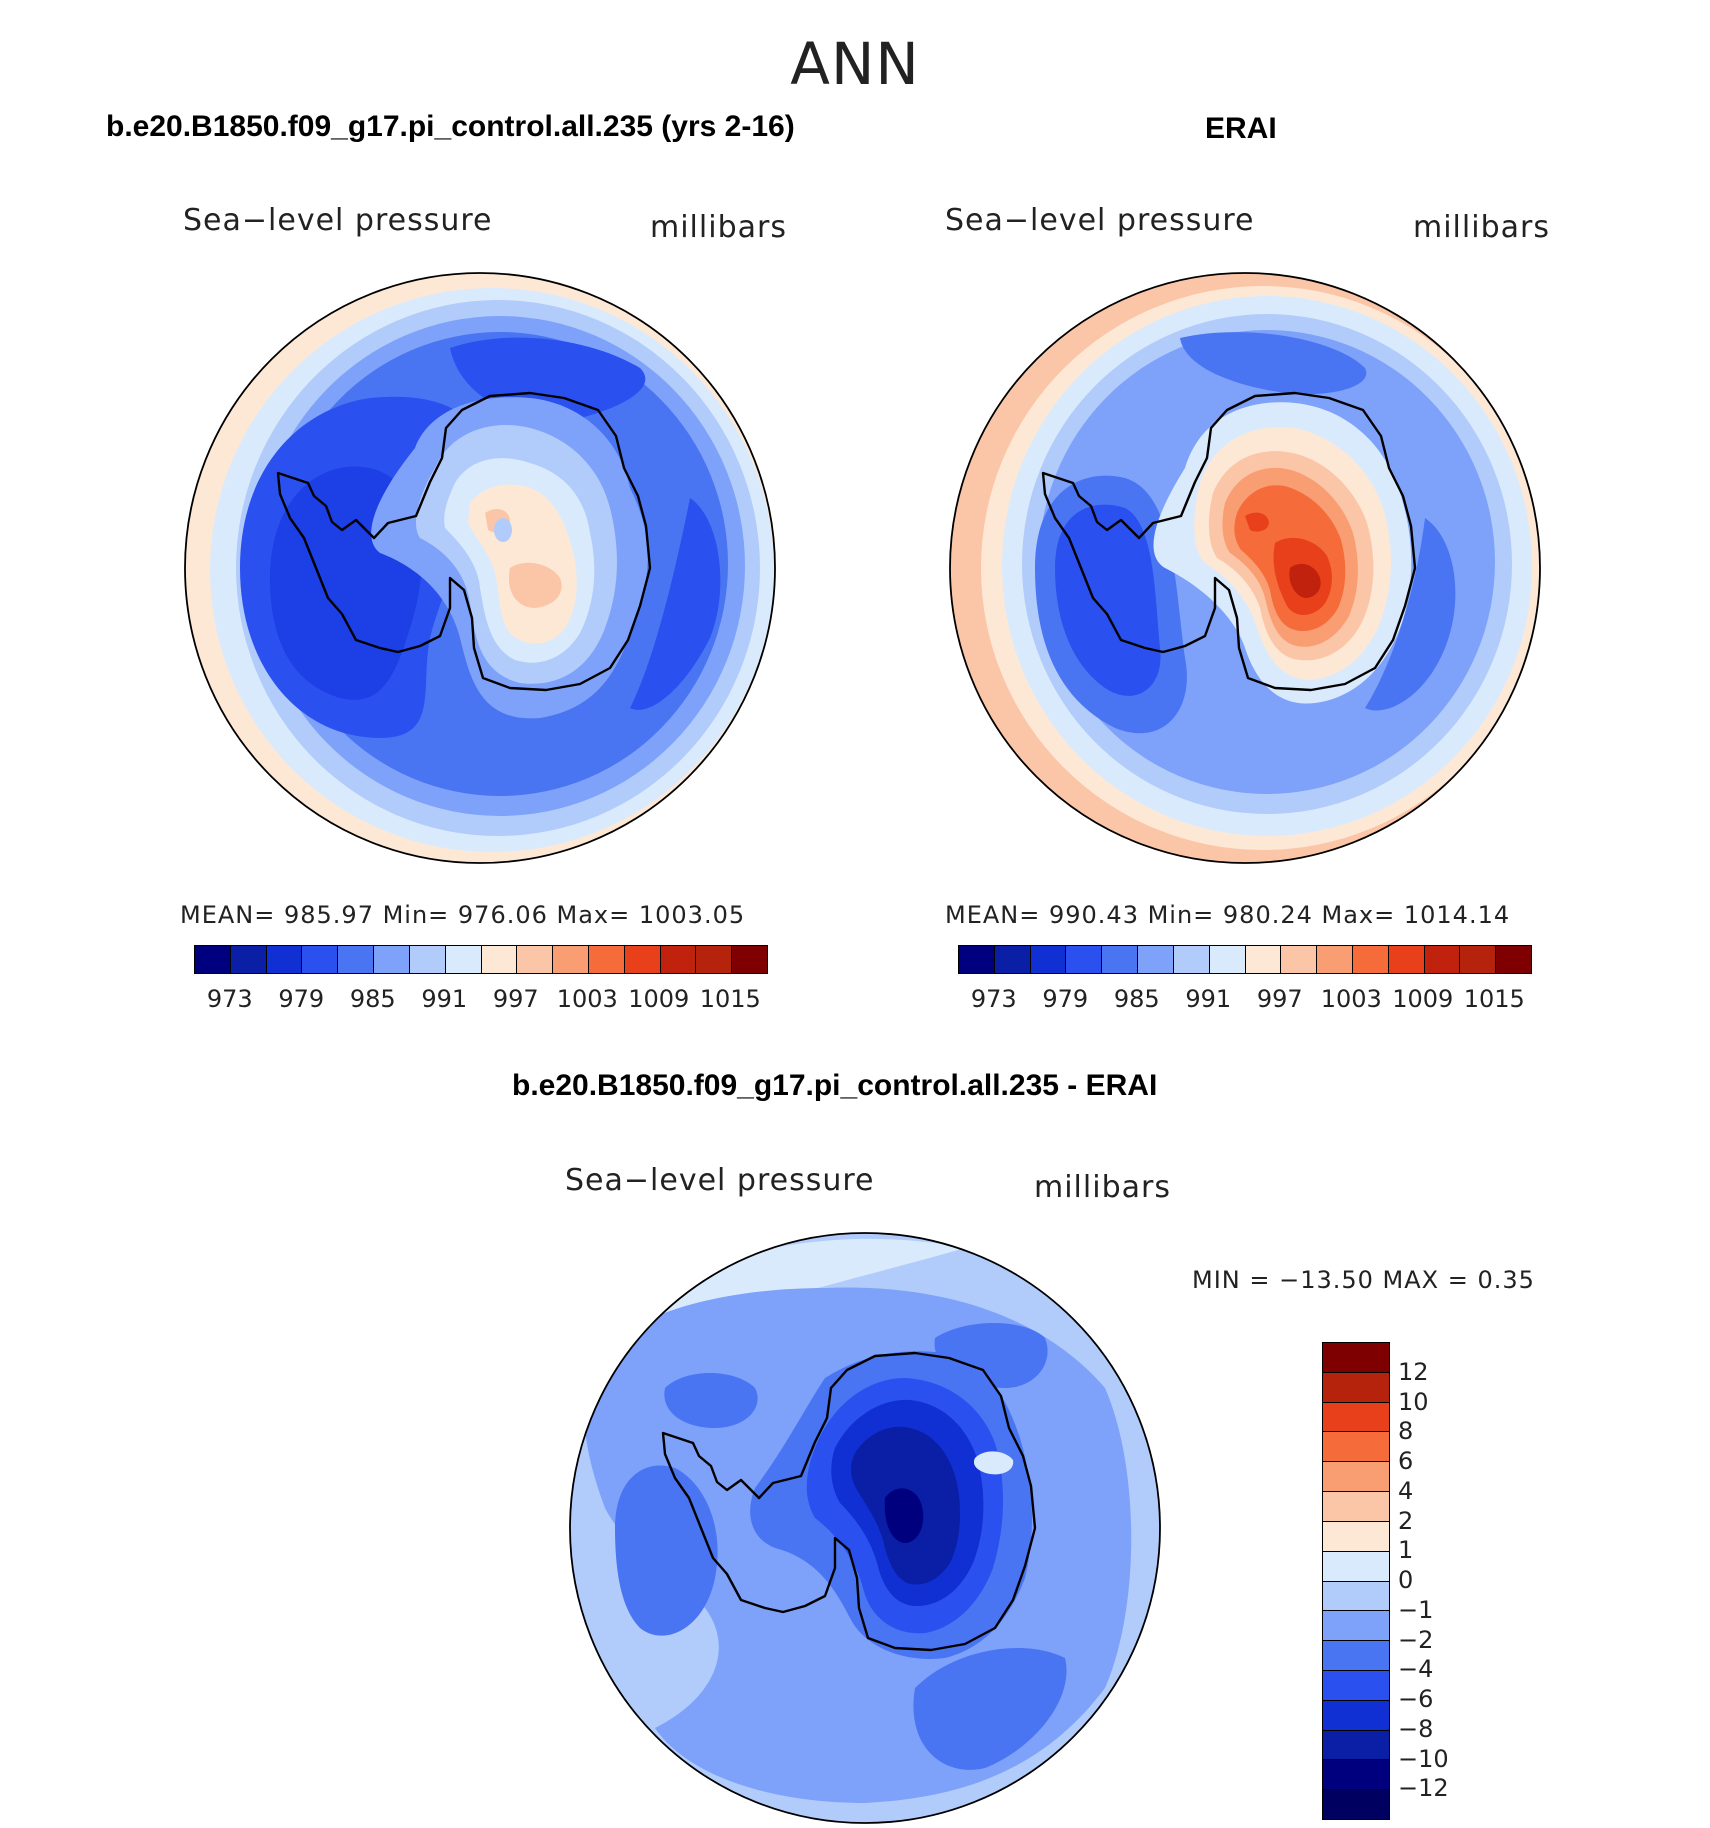 This screenshot has width=1710, height=1828. Describe the element at coordinates (720, 1180) in the screenshot. I see `diff-variable-label: Sea−level pressure` at that location.